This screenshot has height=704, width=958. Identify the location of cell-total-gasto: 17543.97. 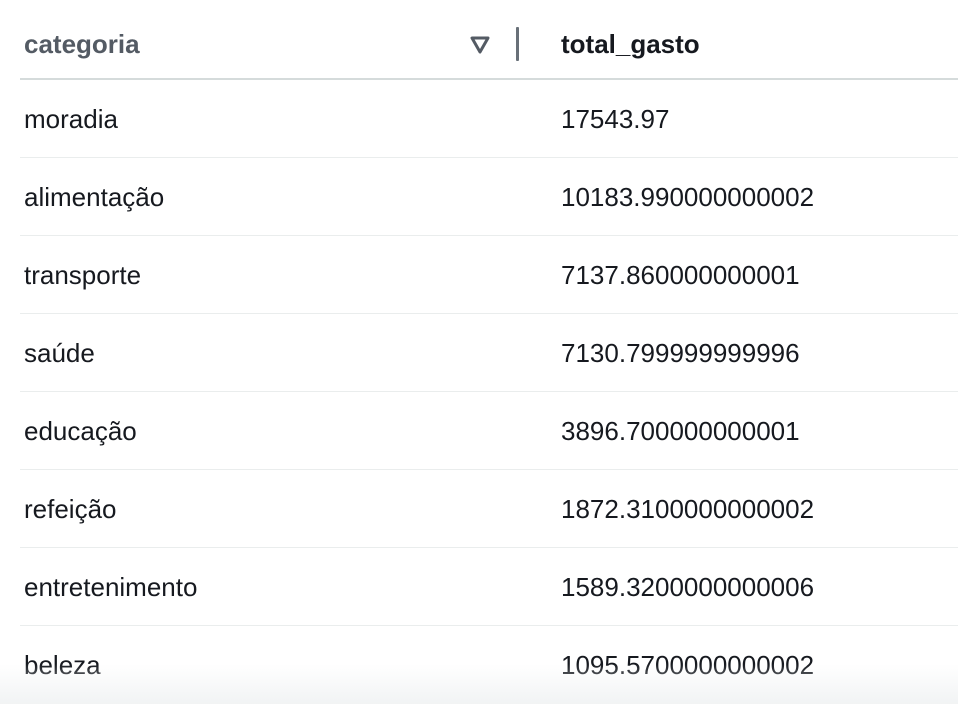
(615, 119).